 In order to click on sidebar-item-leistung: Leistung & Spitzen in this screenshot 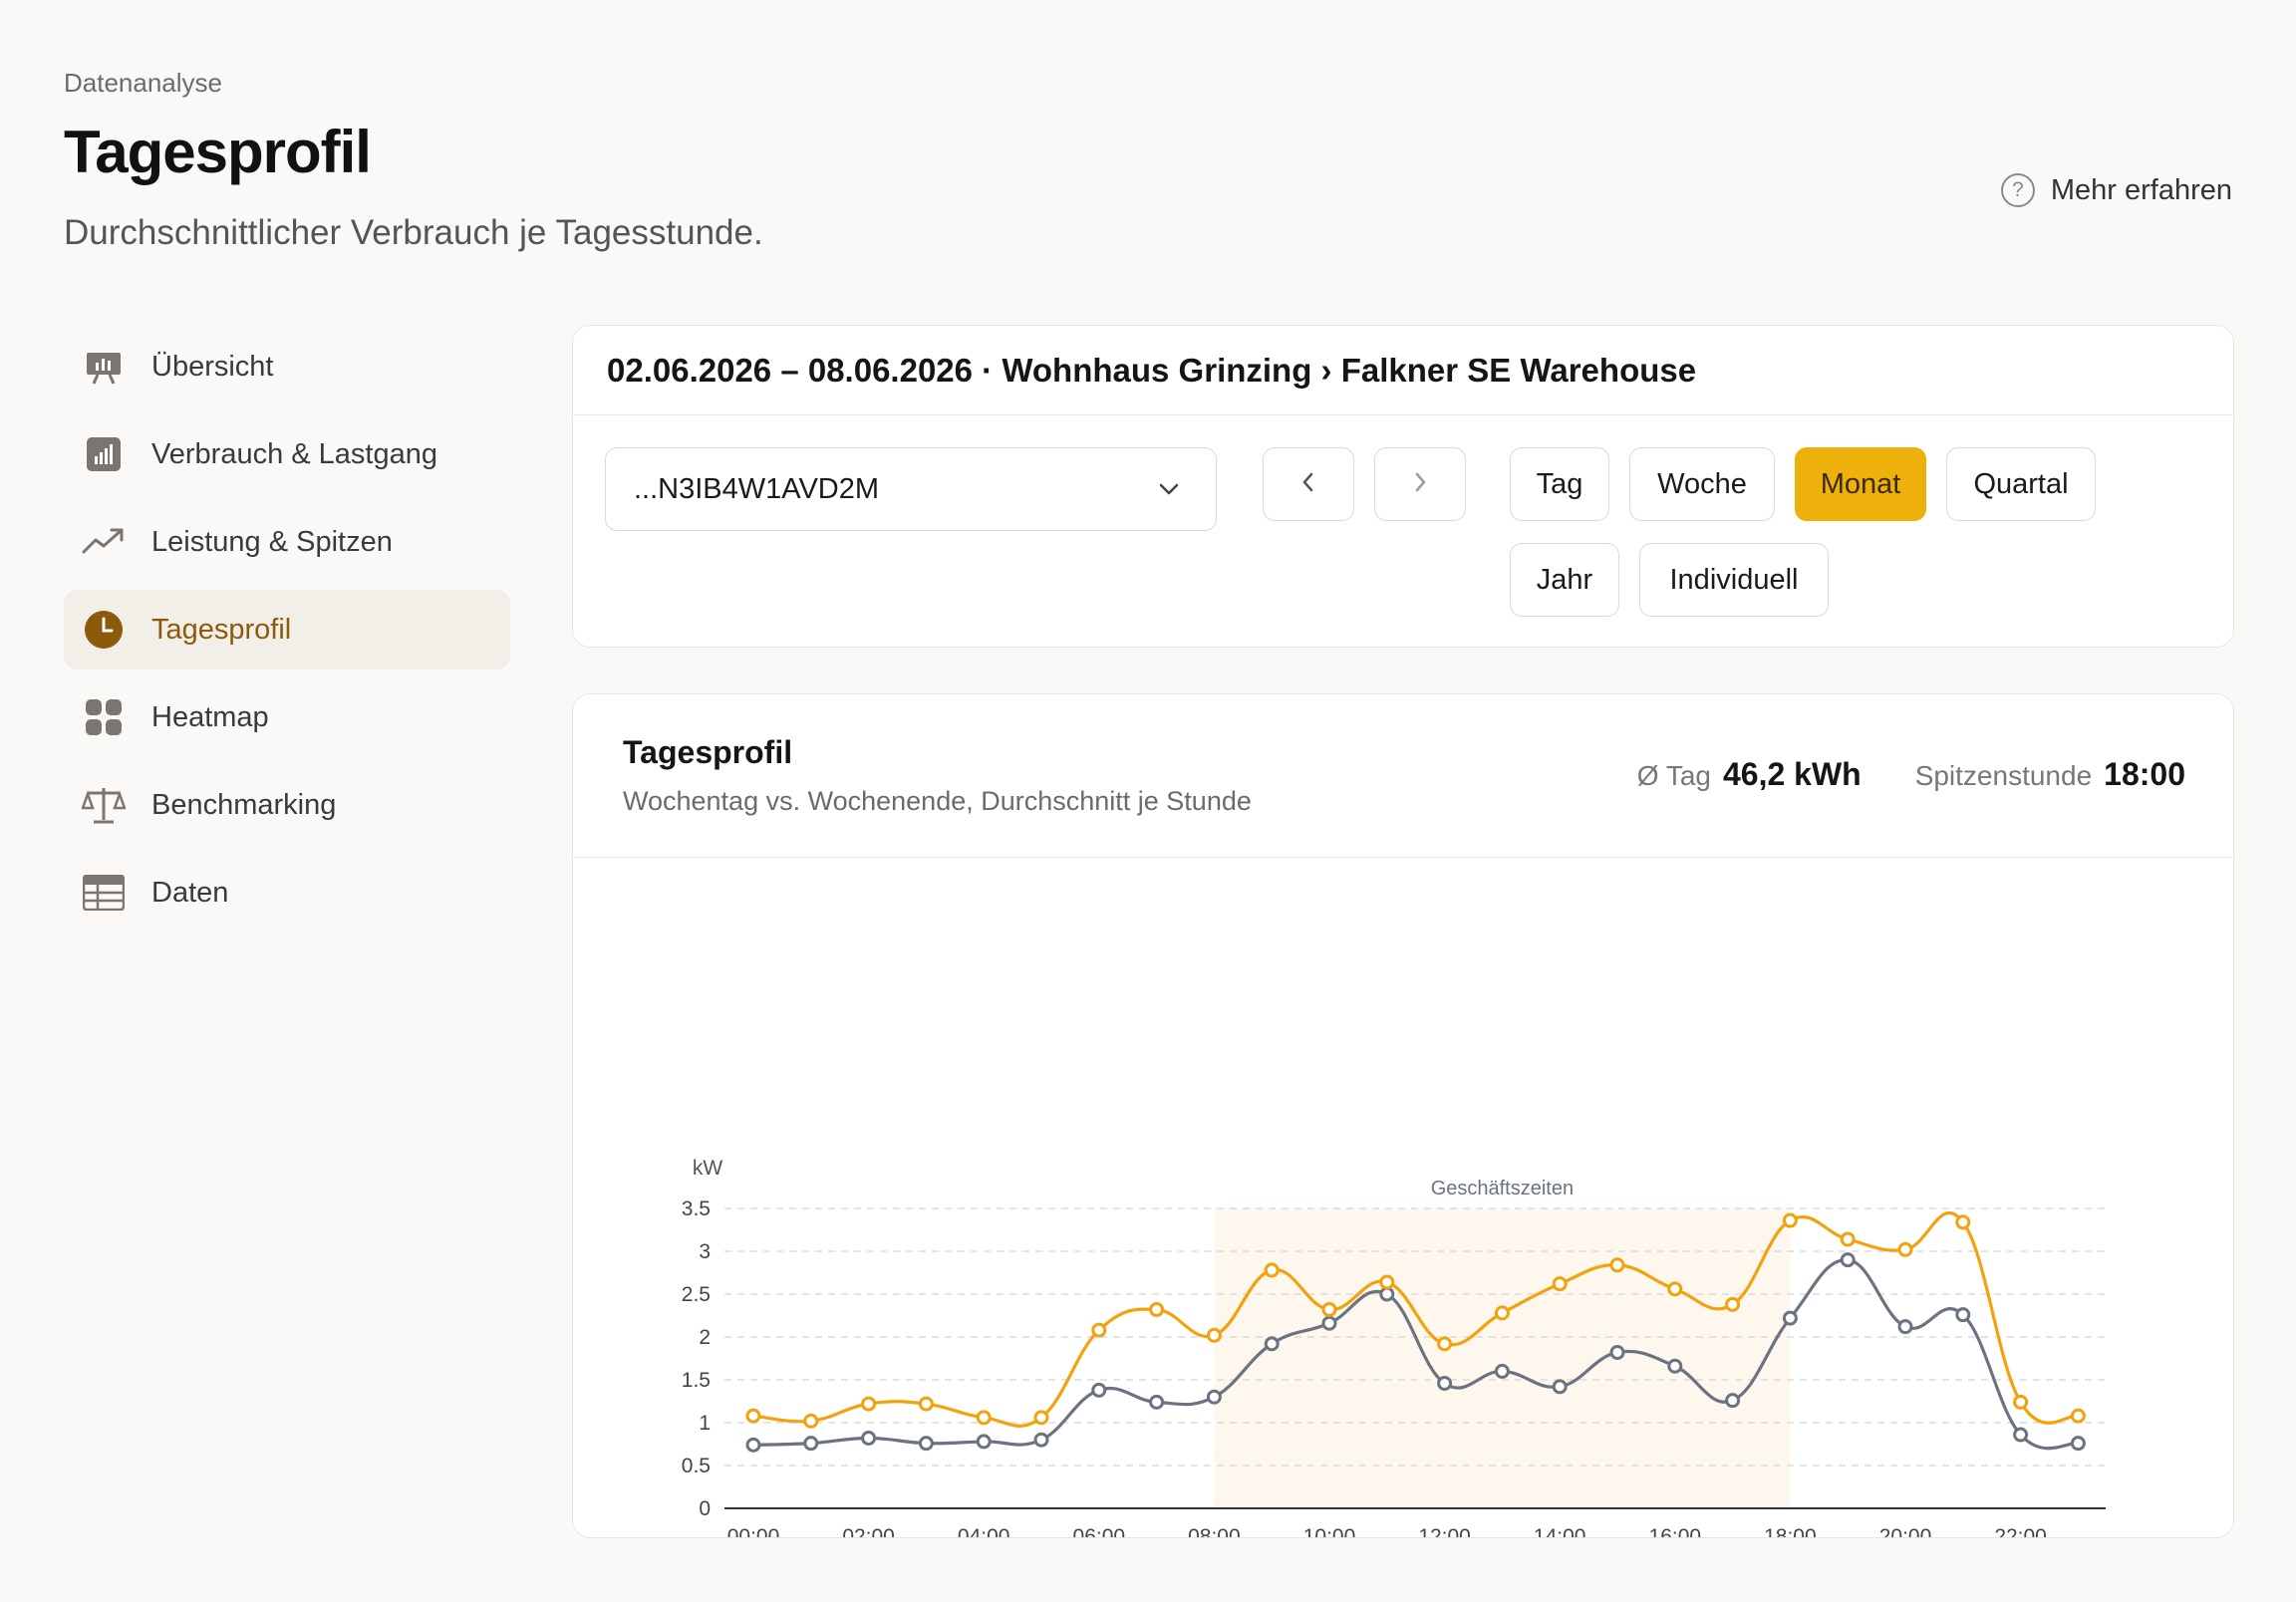, I will do `click(287, 542)`.